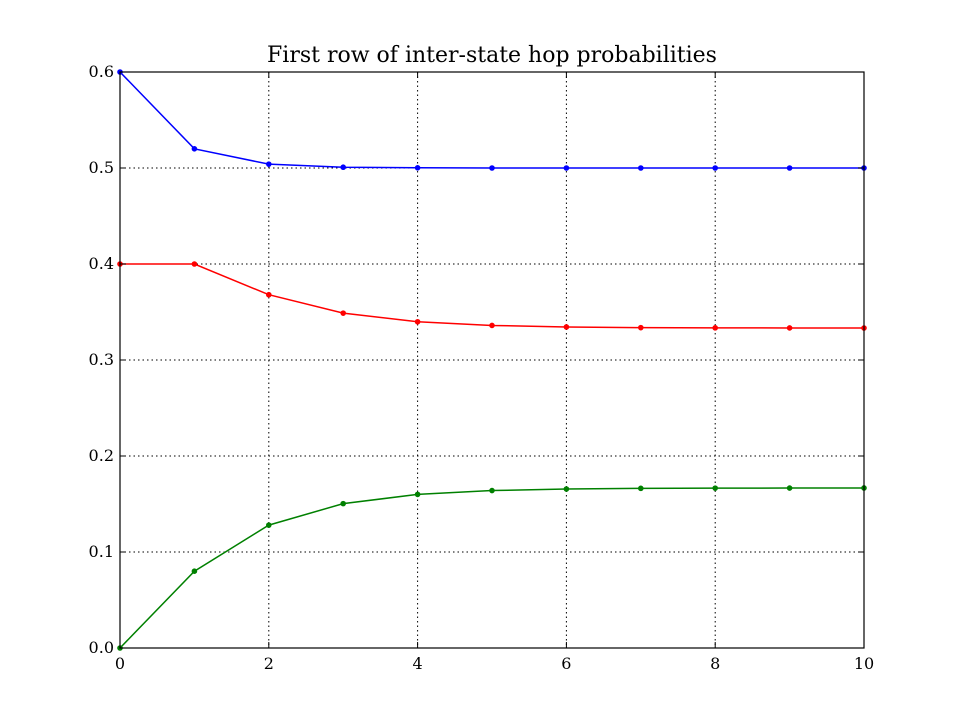  I want to click on y-axis-tick-labels: 0.0 0.1 0.2 0.3 0.4 0.5 0.6, so click(101, 359).